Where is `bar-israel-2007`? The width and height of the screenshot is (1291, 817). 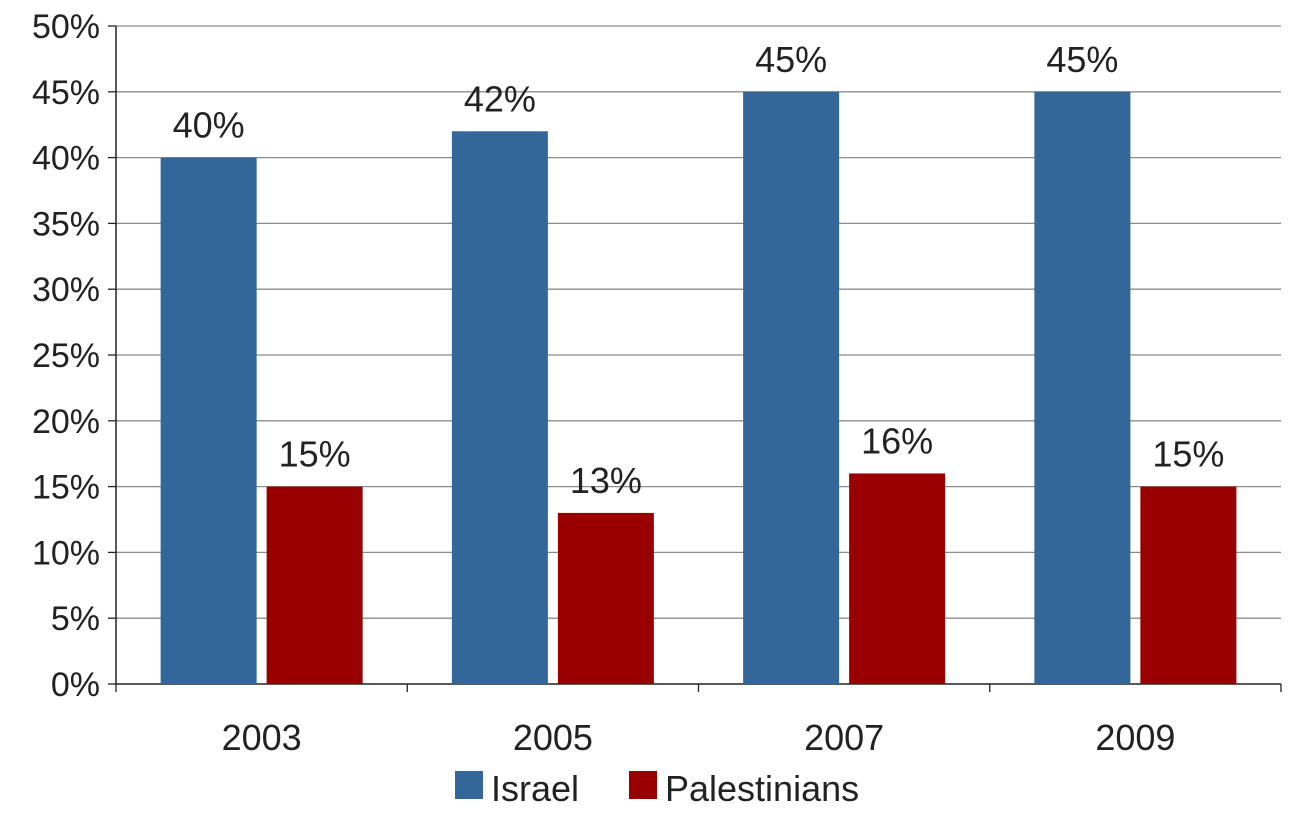
bar-israel-2007 is located at coordinates (791, 388).